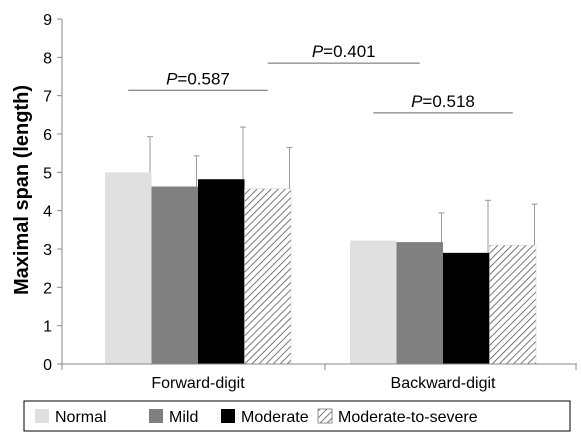 The image size is (581, 434). What do you see at coordinates (513, 304) in the screenshot?
I see `bar-moderate-to-severe-backward-digit` at bounding box center [513, 304].